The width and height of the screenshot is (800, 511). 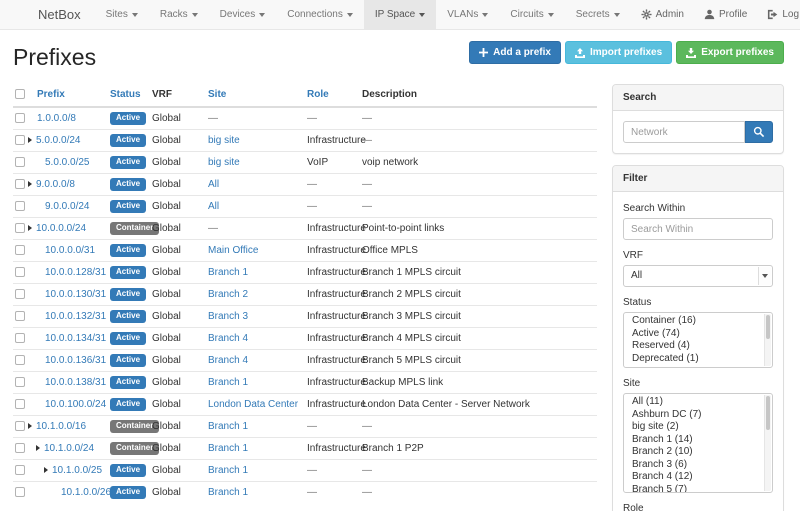 I want to click on column-header-site: Site, so click(x=257, y=97).